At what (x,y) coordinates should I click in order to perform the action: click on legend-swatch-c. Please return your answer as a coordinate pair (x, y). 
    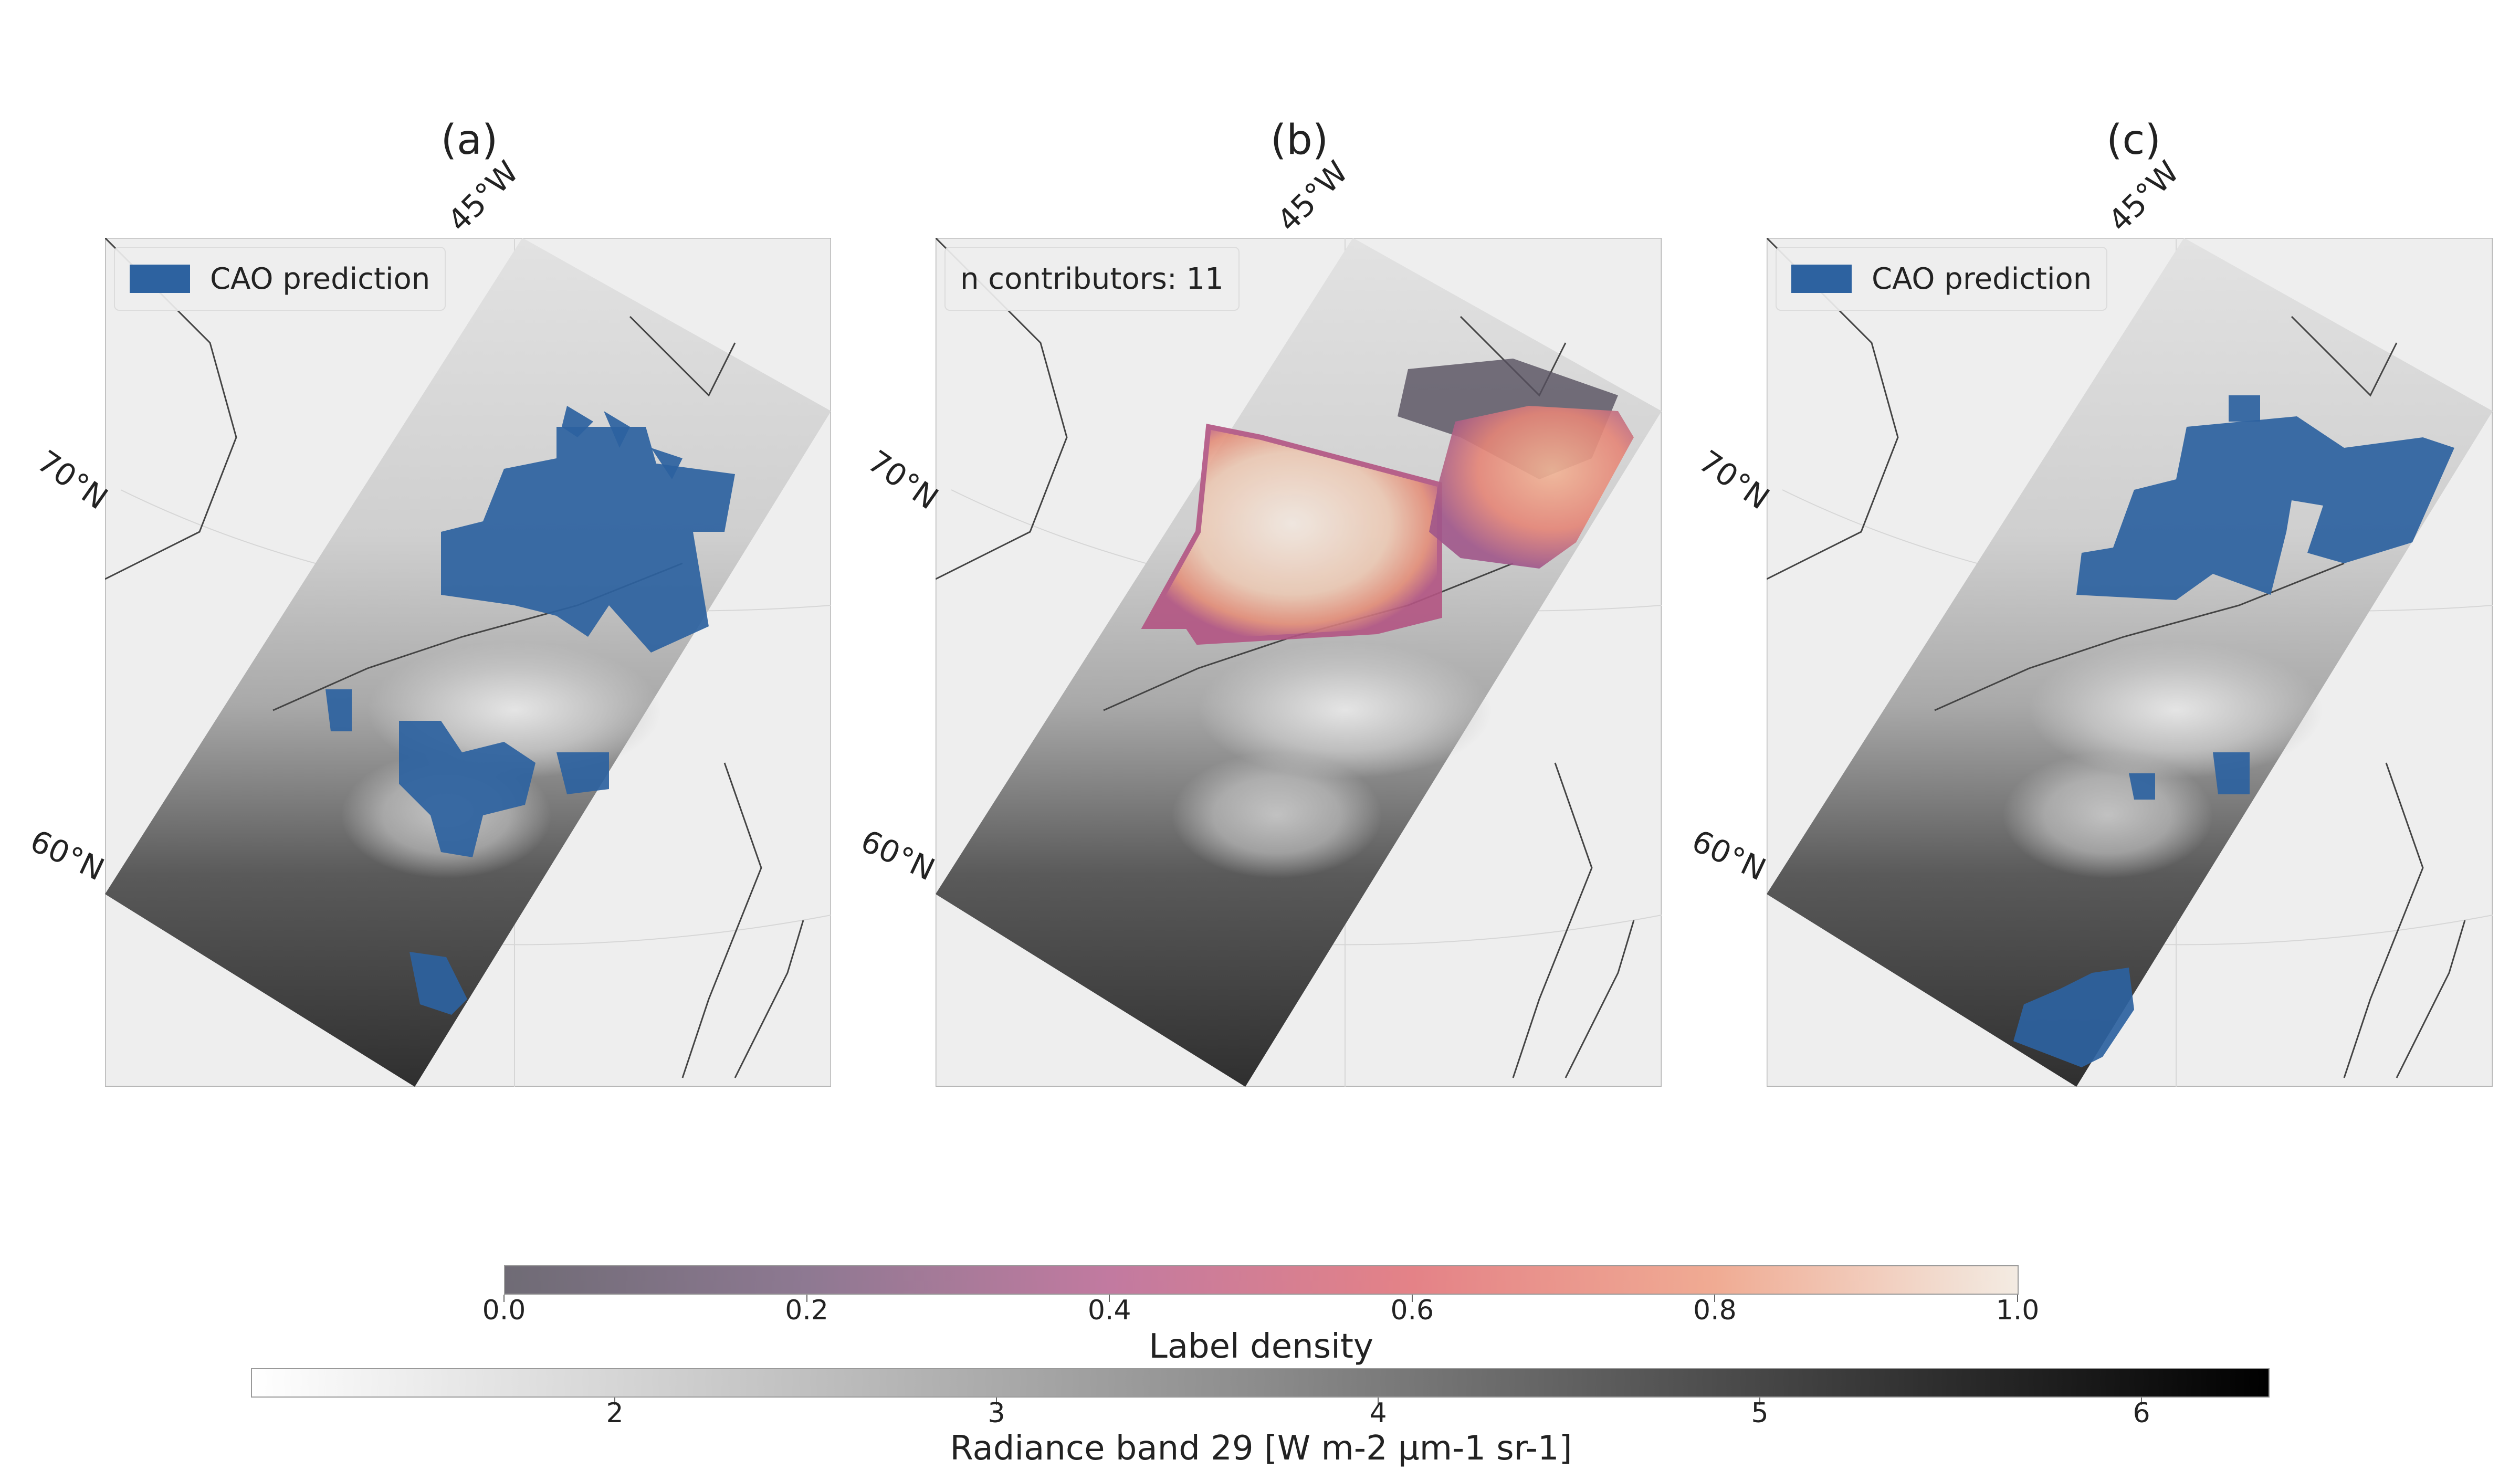
    Looking at the image, I should click on (1821, 279).